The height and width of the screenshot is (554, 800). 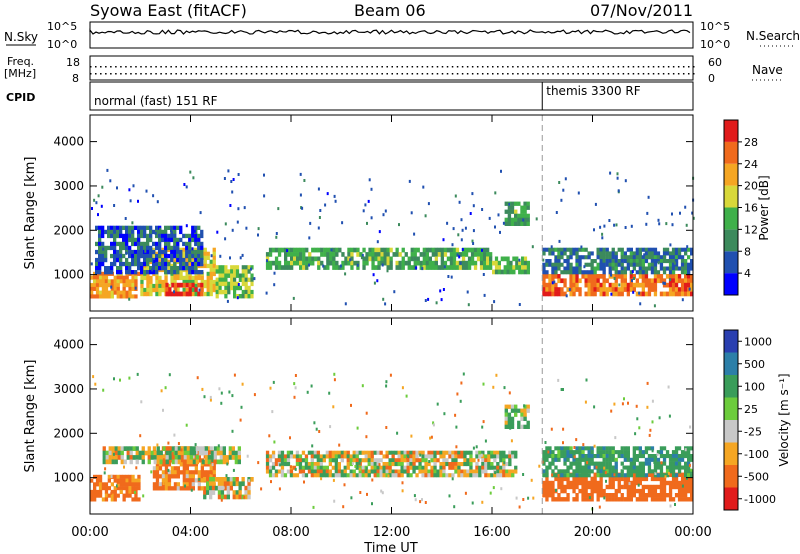 What do you see at coordinates (62, 44) in the screenshot?
I see `nsky-tick-bottom: 10^0` at bounding box center [62, 44].